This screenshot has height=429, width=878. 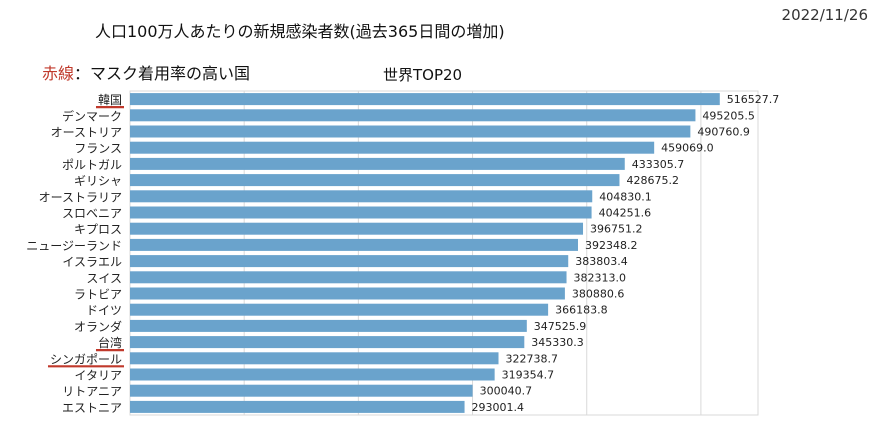 What do you see at coordinates (598, 294) in the screenshot?
I see `data-label-12: 380880.6` at bounding box center [598, 294].